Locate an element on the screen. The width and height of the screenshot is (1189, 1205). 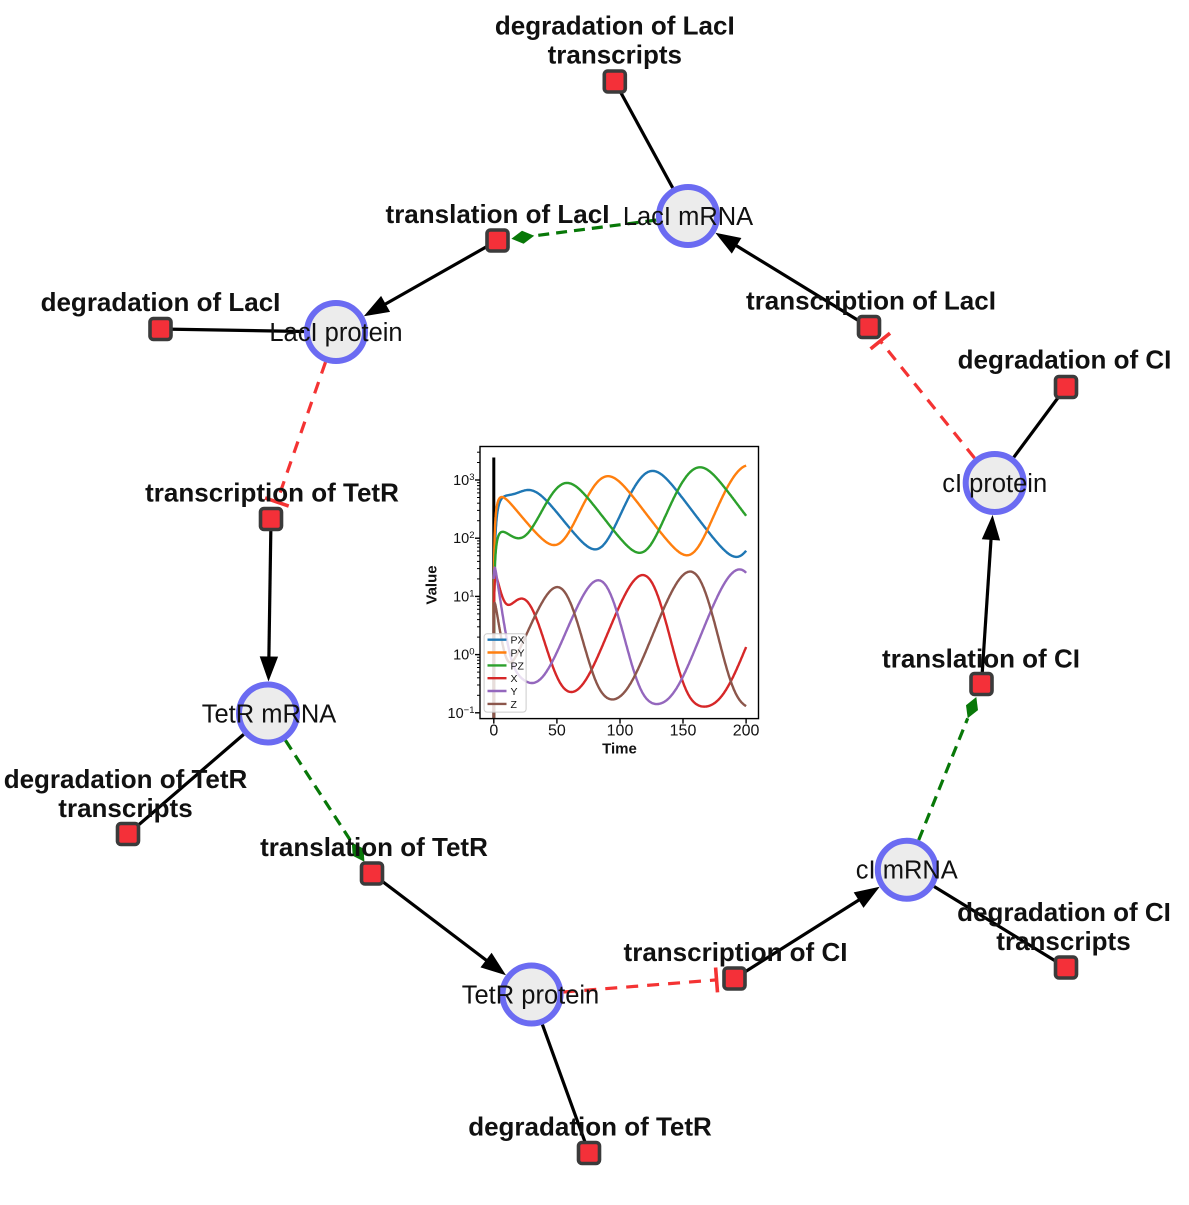
svg-text: 103 is located at coordinates (463, 480).